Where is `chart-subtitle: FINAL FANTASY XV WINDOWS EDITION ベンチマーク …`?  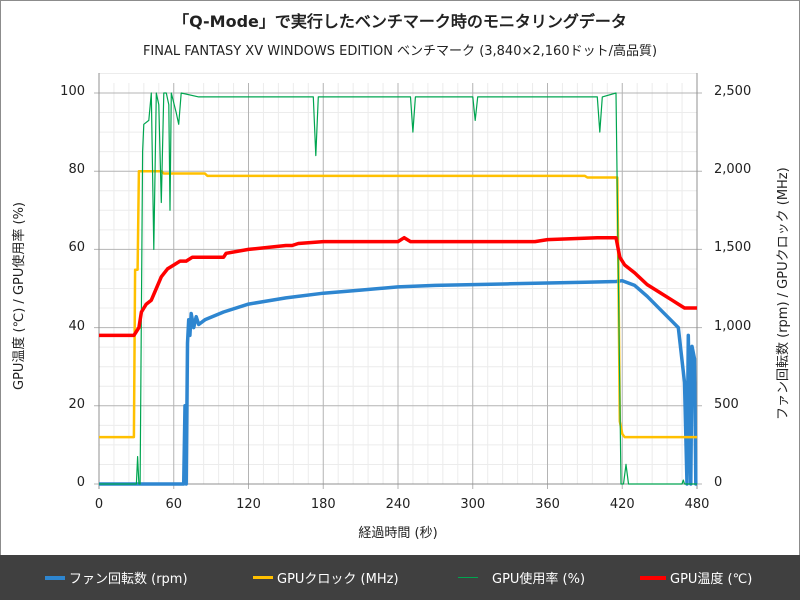
chart-subtitle: FINAL FANTASY XV WINDOWS EDITION ベンチマーク … is located at coordinates (400, 51).